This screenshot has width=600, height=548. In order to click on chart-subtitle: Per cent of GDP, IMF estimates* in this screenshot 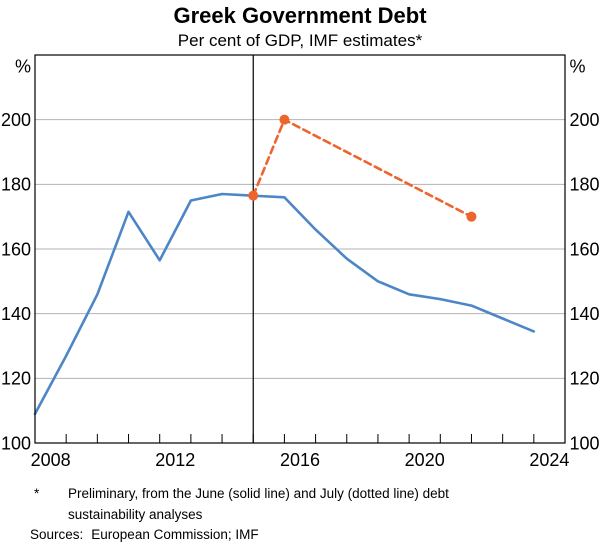, I will do `click(300, 40)`.